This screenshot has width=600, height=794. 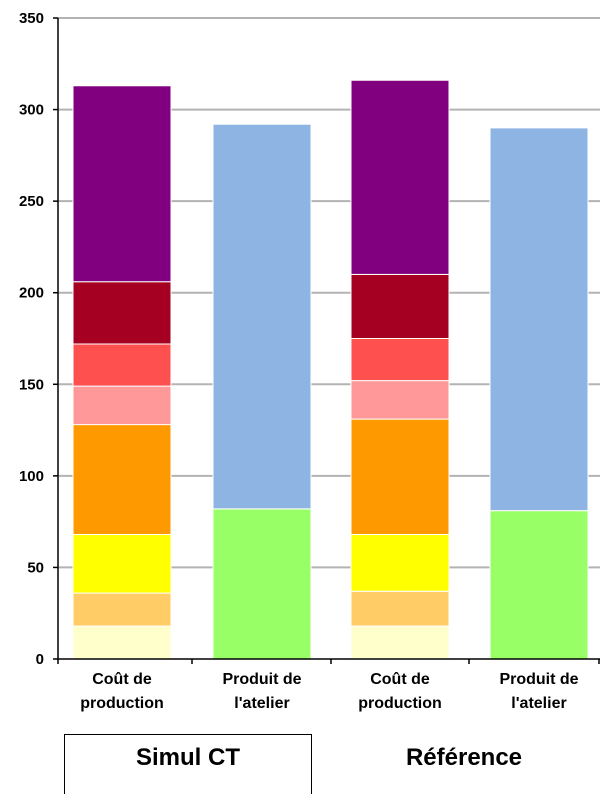 What do you see at coordinates (40, 659) in the screenshot?
I see `y-tick-label: 0` at bounding box center [40, 659].